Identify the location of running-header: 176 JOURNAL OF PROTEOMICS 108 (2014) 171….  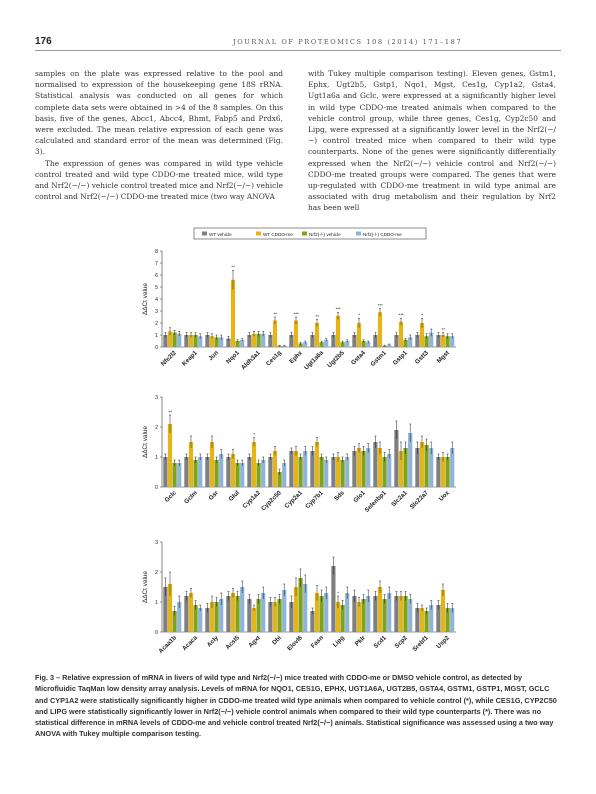
(298, 43).